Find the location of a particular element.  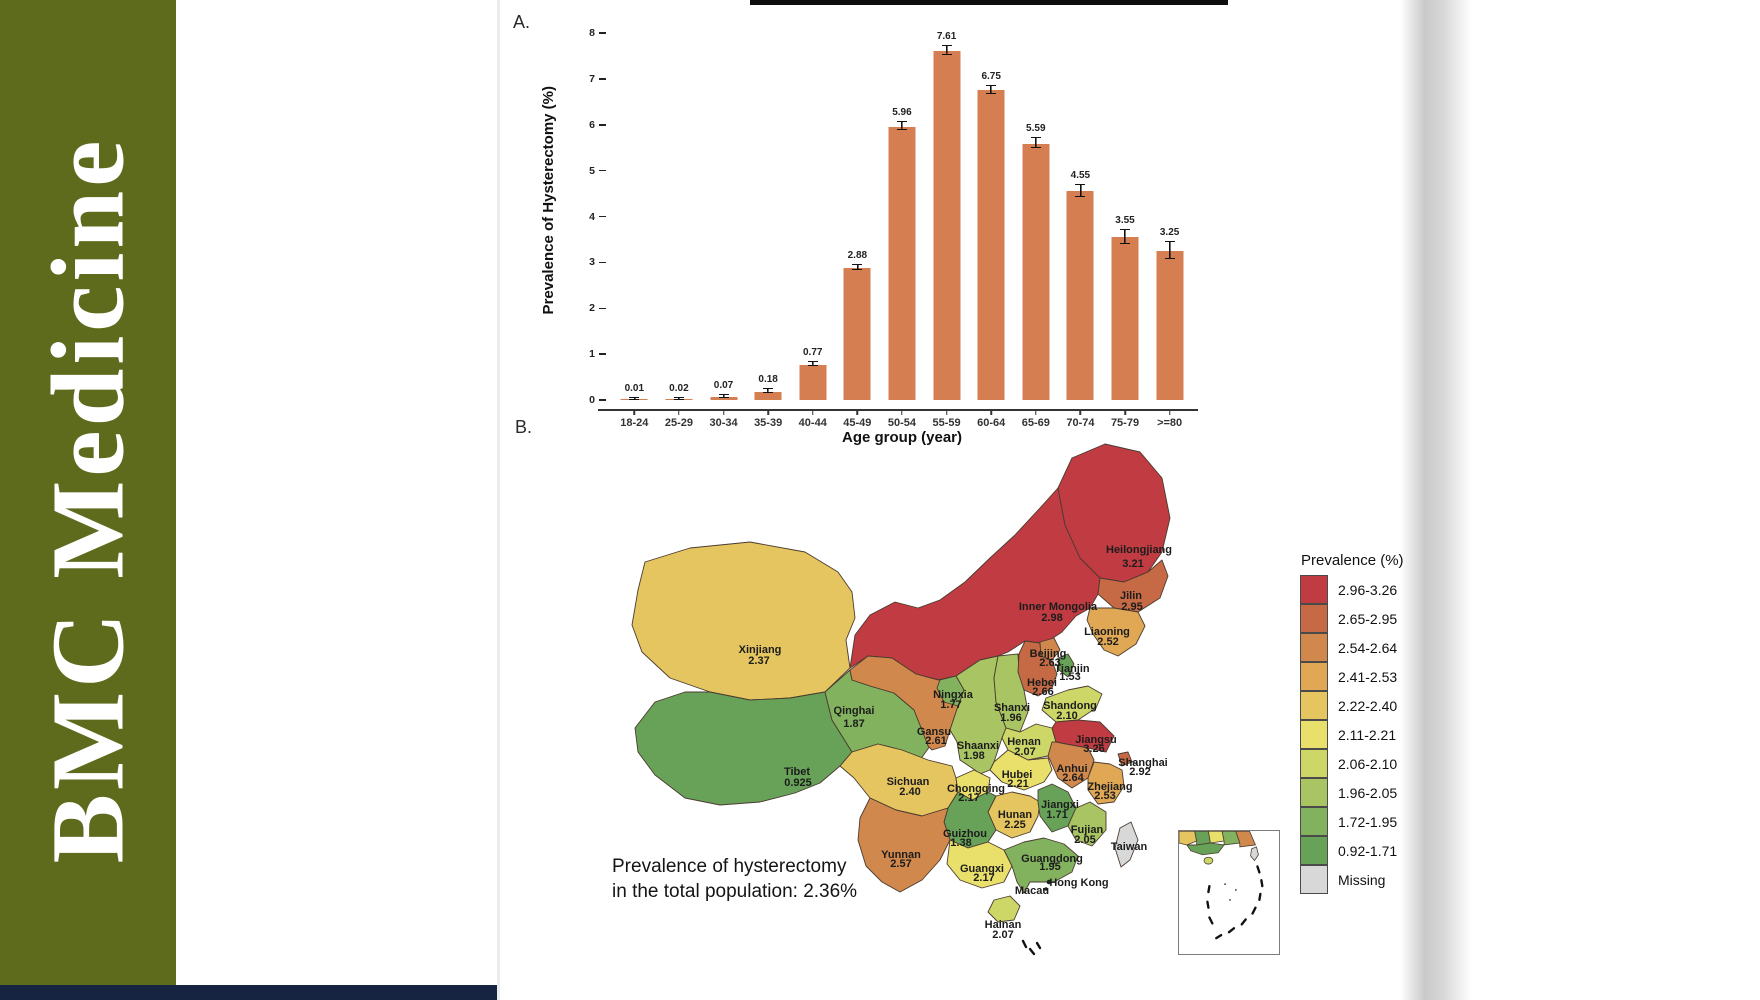

legend-label: 2.65-2.95 is located at coordinates (1368, 618).